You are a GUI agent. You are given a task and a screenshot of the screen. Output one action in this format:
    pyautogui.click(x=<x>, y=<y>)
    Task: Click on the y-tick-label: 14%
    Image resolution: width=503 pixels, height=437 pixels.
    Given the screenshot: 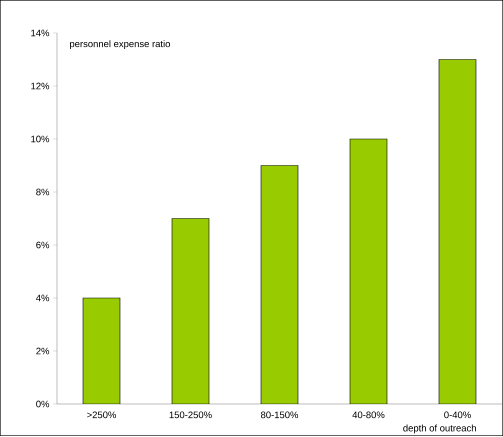 What is the action you would take?
    pyautogui.click(x=40, y=33)
    